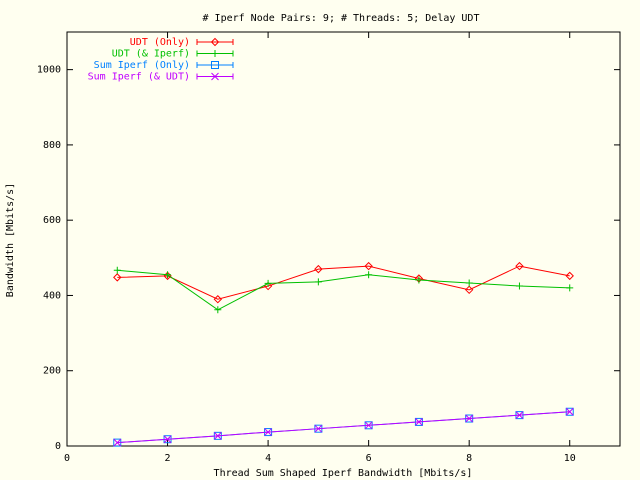 The height and width of the screenshot is (480, 640). I want to click on x-tick-label: 10, so click(570, 458).